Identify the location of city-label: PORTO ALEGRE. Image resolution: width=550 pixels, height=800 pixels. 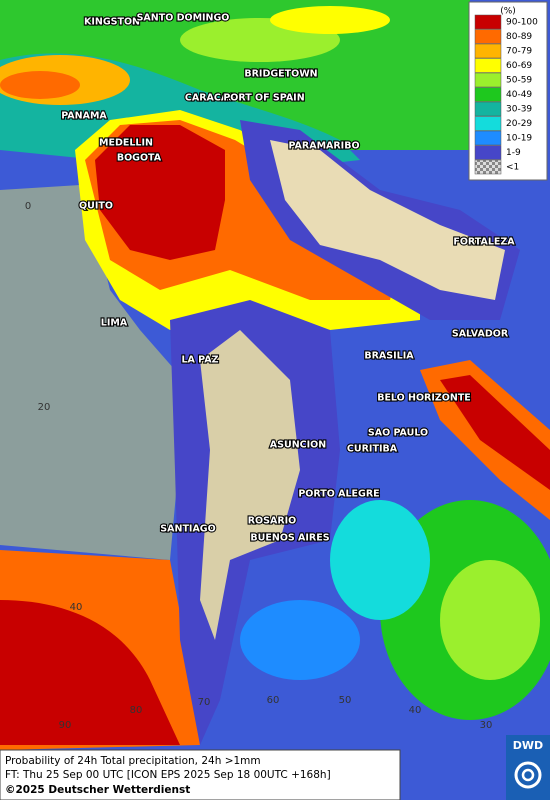
(338, 494).